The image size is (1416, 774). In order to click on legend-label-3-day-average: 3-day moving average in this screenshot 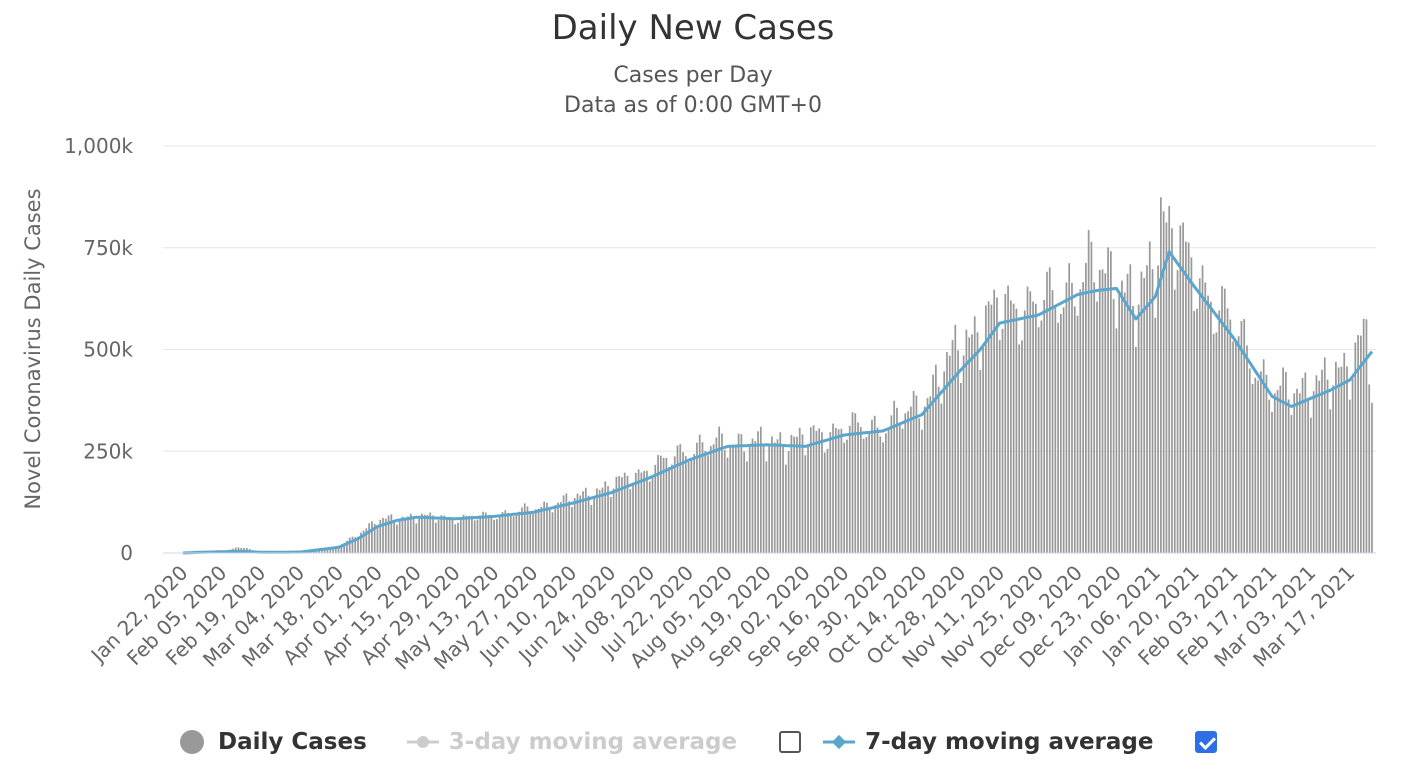, I will do `click(593, 742)`.